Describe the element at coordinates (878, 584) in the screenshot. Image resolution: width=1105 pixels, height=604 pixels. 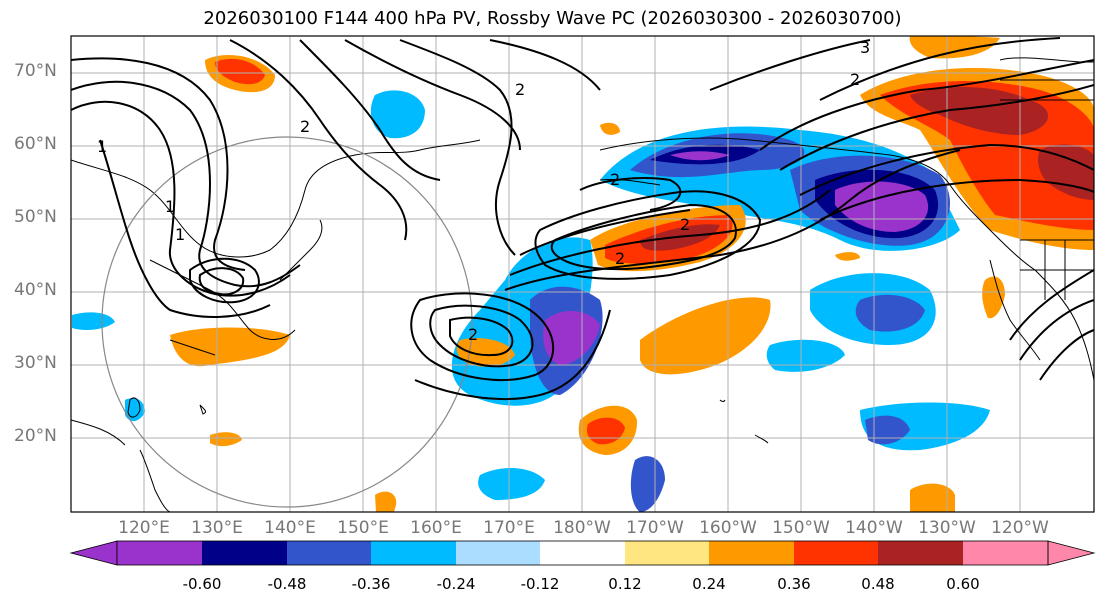
I see `colorbar-tick-label: 0.48` at that location.